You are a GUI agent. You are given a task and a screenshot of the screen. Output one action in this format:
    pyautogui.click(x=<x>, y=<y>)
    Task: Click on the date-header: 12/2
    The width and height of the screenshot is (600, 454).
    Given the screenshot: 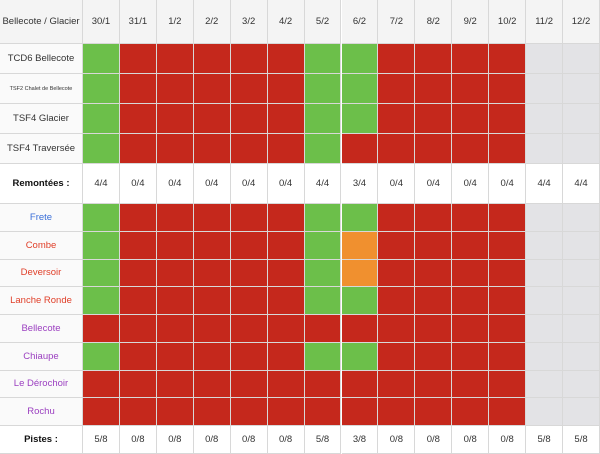 What is the action you would take?
    pyautogui.click(x=581, y=22)
    